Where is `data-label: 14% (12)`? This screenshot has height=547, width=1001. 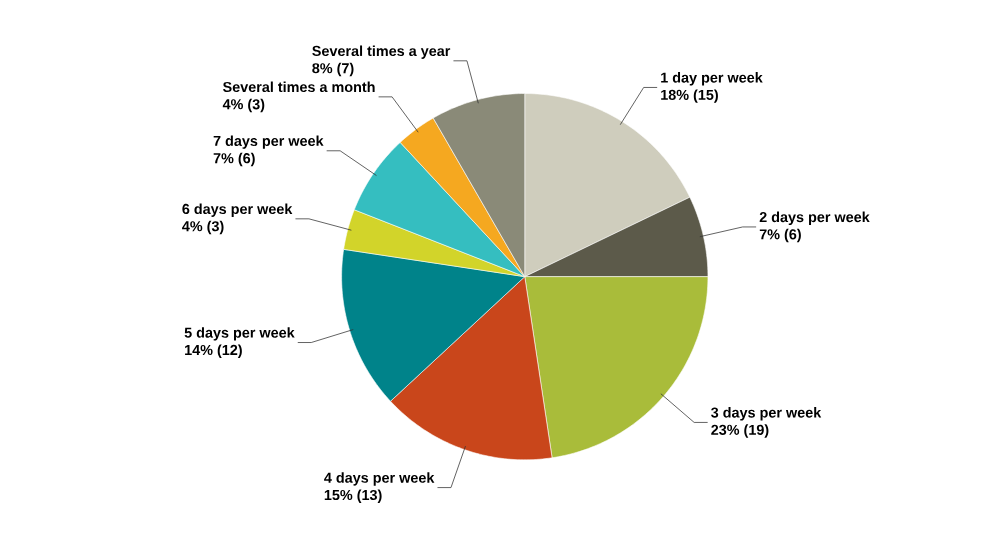 data-label: 14% (12) is located at coordinates (213, 351).